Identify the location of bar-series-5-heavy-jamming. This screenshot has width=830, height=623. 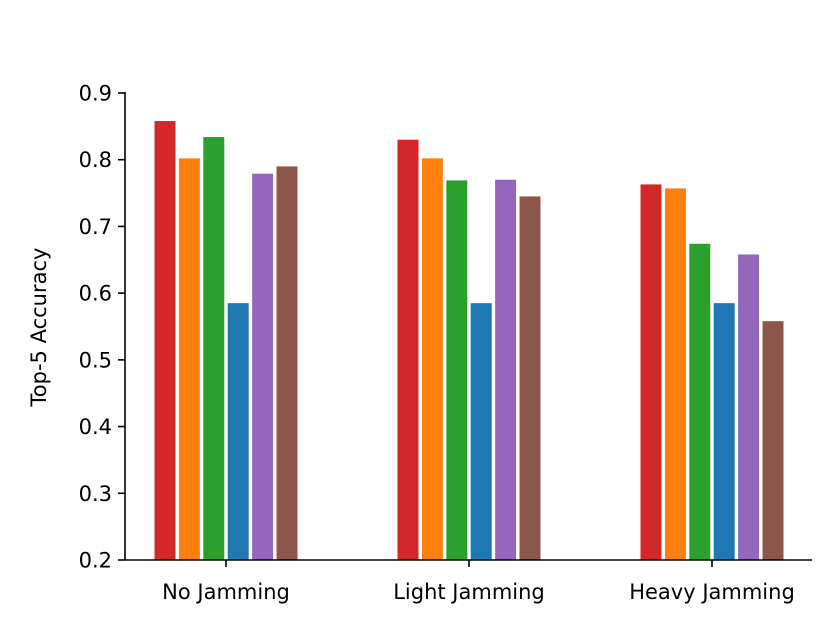
(749, 407).